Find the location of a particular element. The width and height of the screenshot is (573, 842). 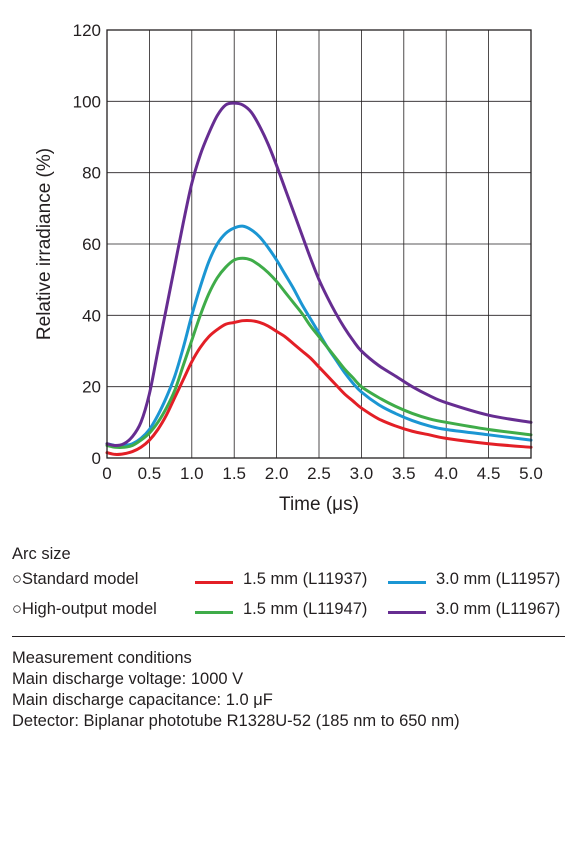

legend-label-l11947: 1.5 mm (L11947) is located at coordinates (305, 609).